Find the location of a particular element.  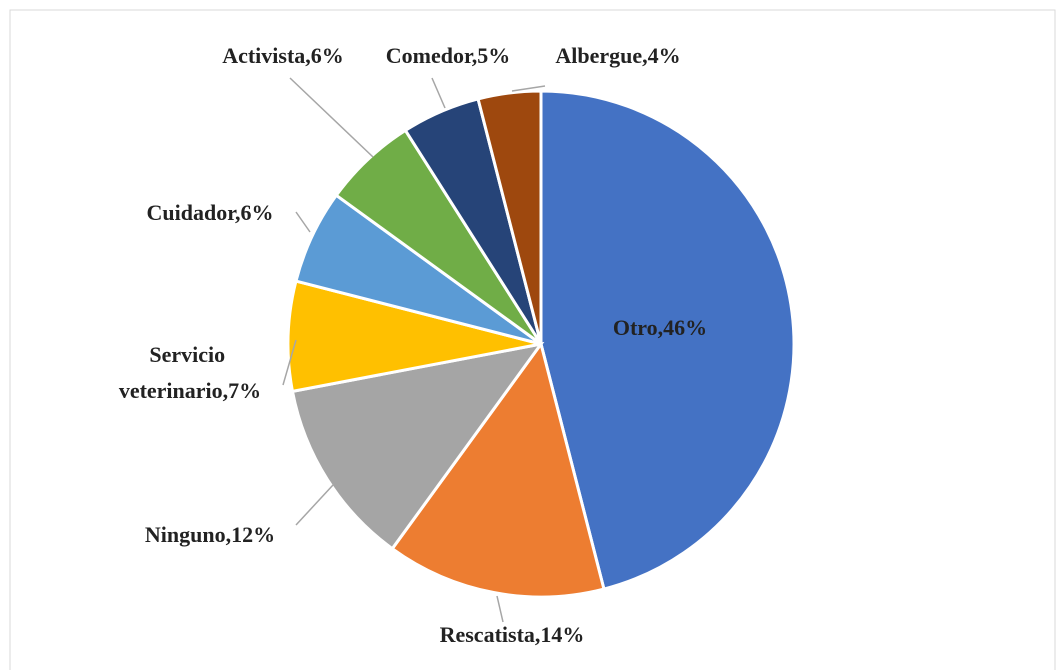

data-label: Otro,46% is located at coordinates (660, 327).